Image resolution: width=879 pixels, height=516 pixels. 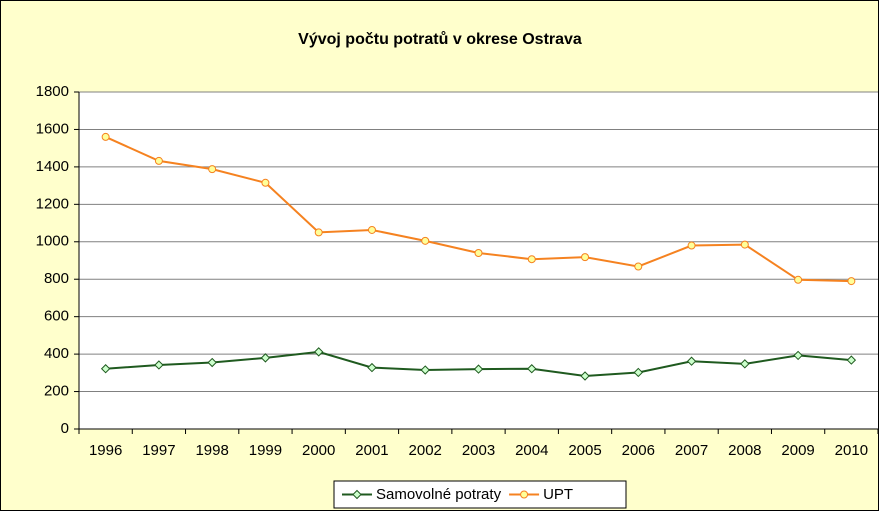 What do you see at coordinates (691, 450) in the screenshot?
I see `x-tick-label: 2007` at bounding box center [691, 450].